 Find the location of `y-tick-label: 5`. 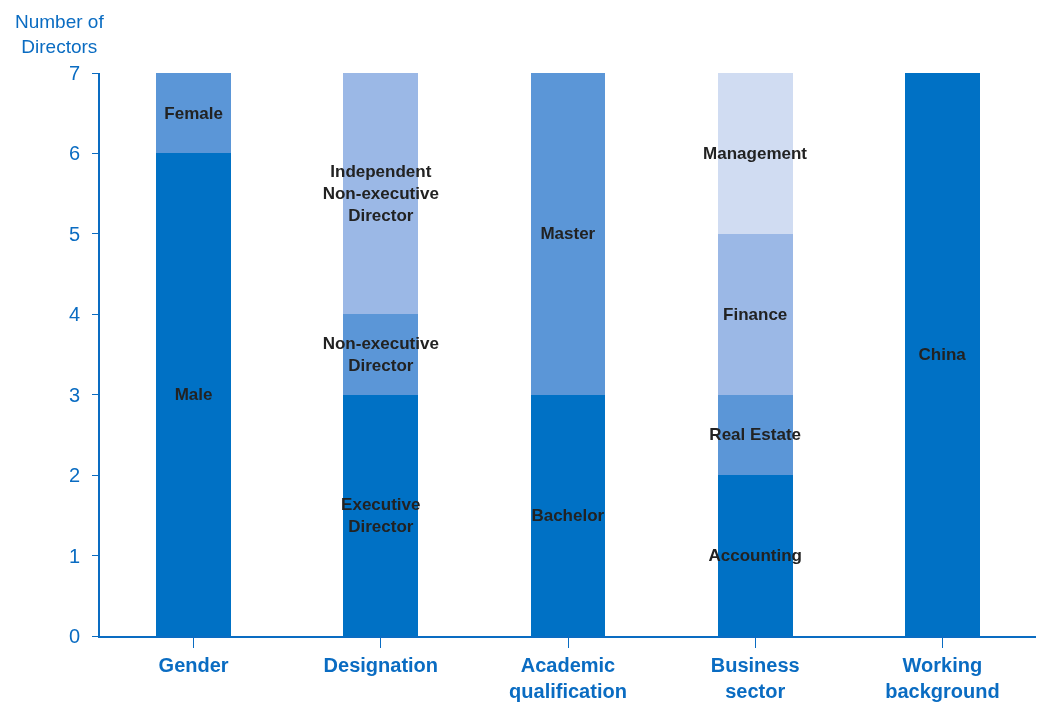

y-tick-label: 5 is located at coordinates (74, 233).